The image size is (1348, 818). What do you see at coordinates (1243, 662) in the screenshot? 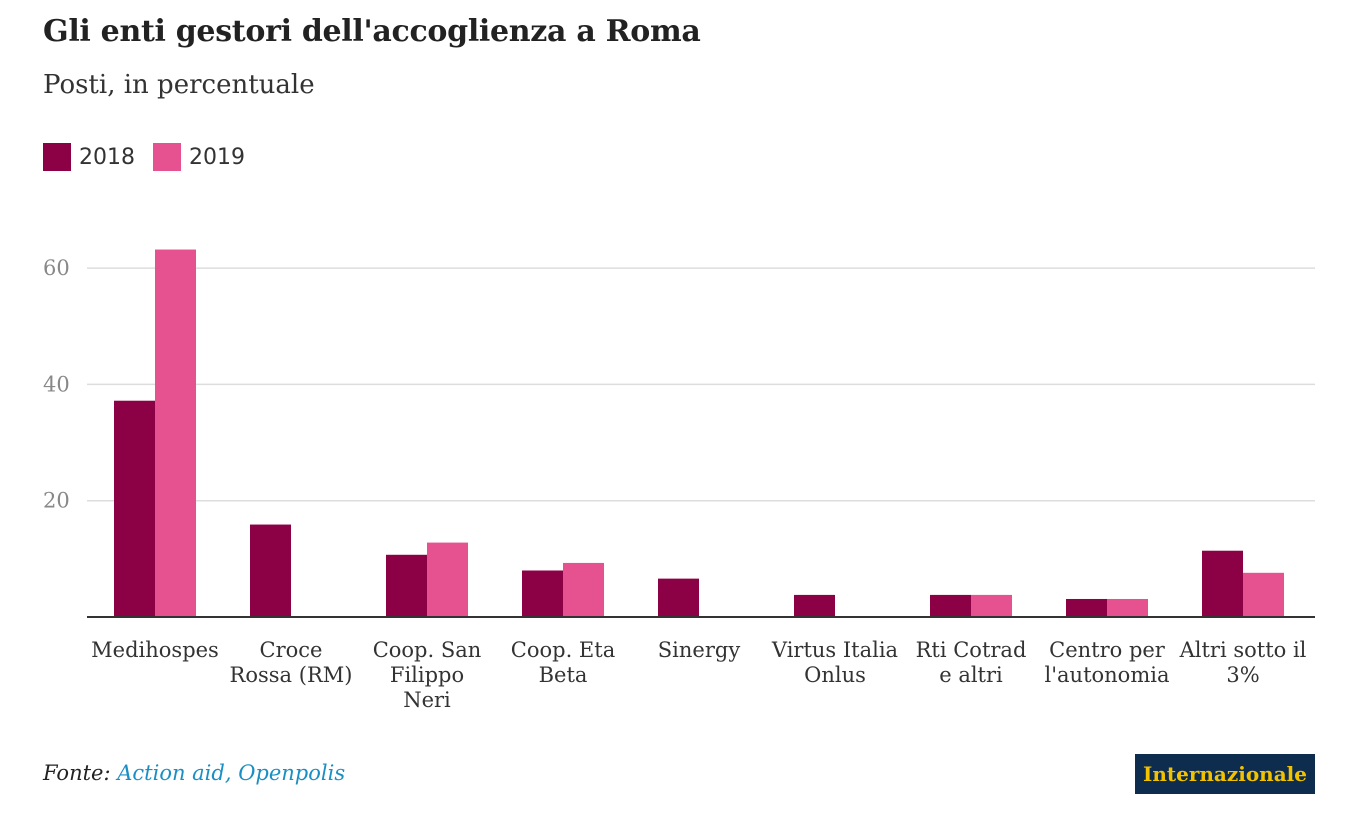
I see `x-tick-label-8: Altri sotto il 3%` at bounding box center [1243, 662].